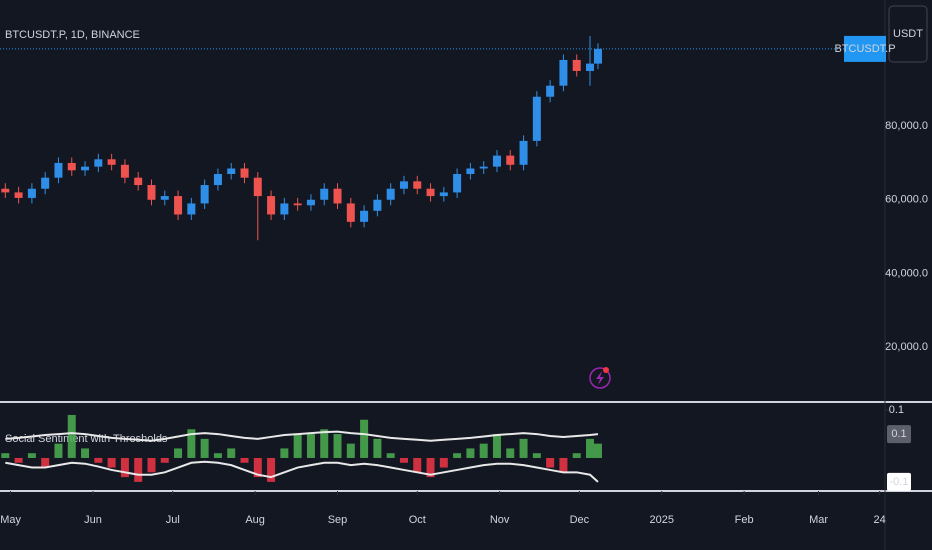 The height and width of the screenshot is (550, 932). I want to click on x-tick-label: 2025, so click(662, 520).